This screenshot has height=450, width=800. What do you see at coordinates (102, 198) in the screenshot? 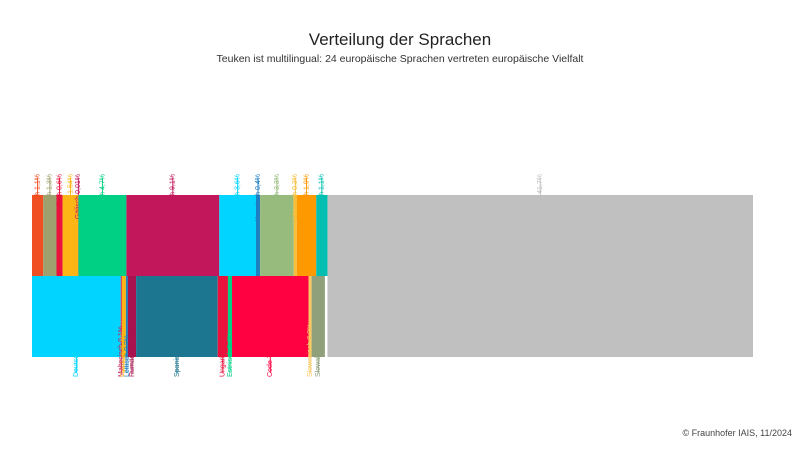
I see `segment-label-italienisch: Italienisch 4,7%` at bounding box center [102, 198].